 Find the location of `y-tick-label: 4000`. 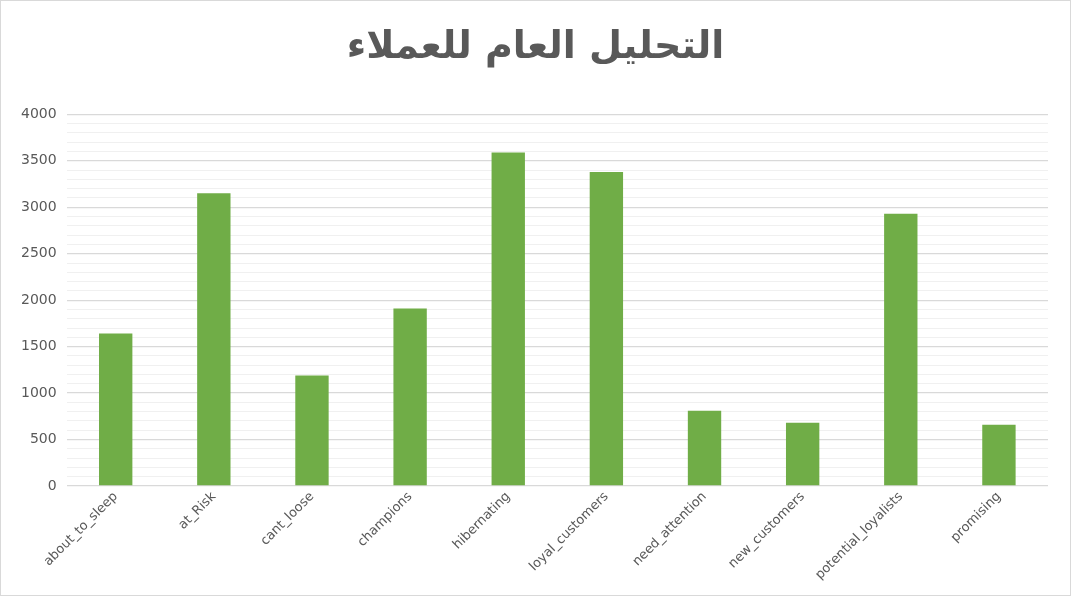

y-tick-label: 4000 is located at coordinates (38, 113).